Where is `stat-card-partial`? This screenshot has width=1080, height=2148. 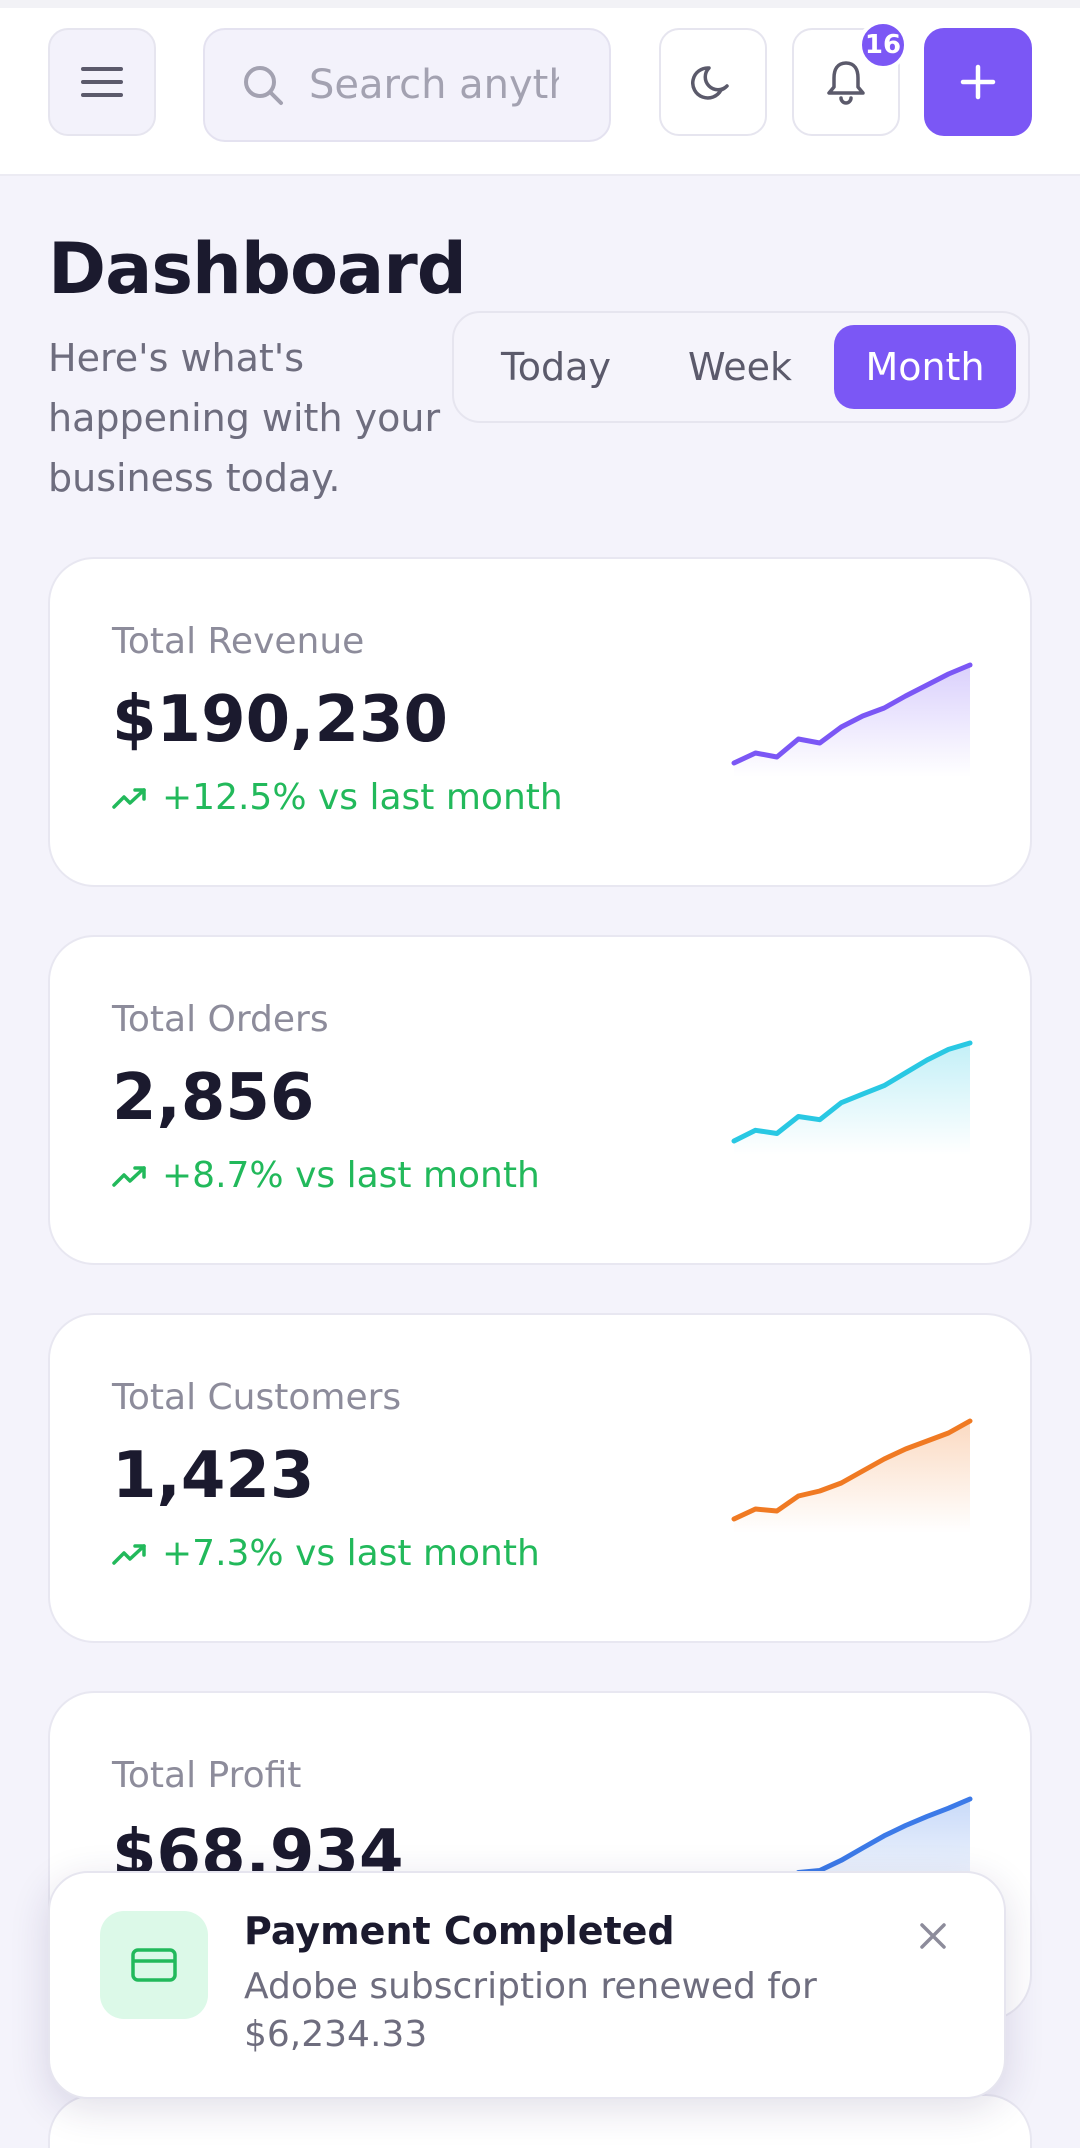 stat-card-partial is located at coordinates (540, 2121).